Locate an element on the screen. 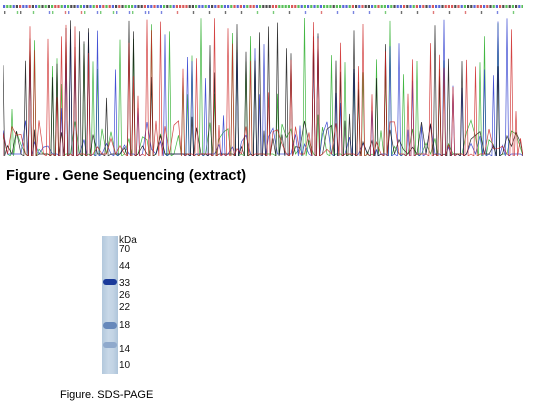  gel-band-14kda is located at coordinates (110, 345).